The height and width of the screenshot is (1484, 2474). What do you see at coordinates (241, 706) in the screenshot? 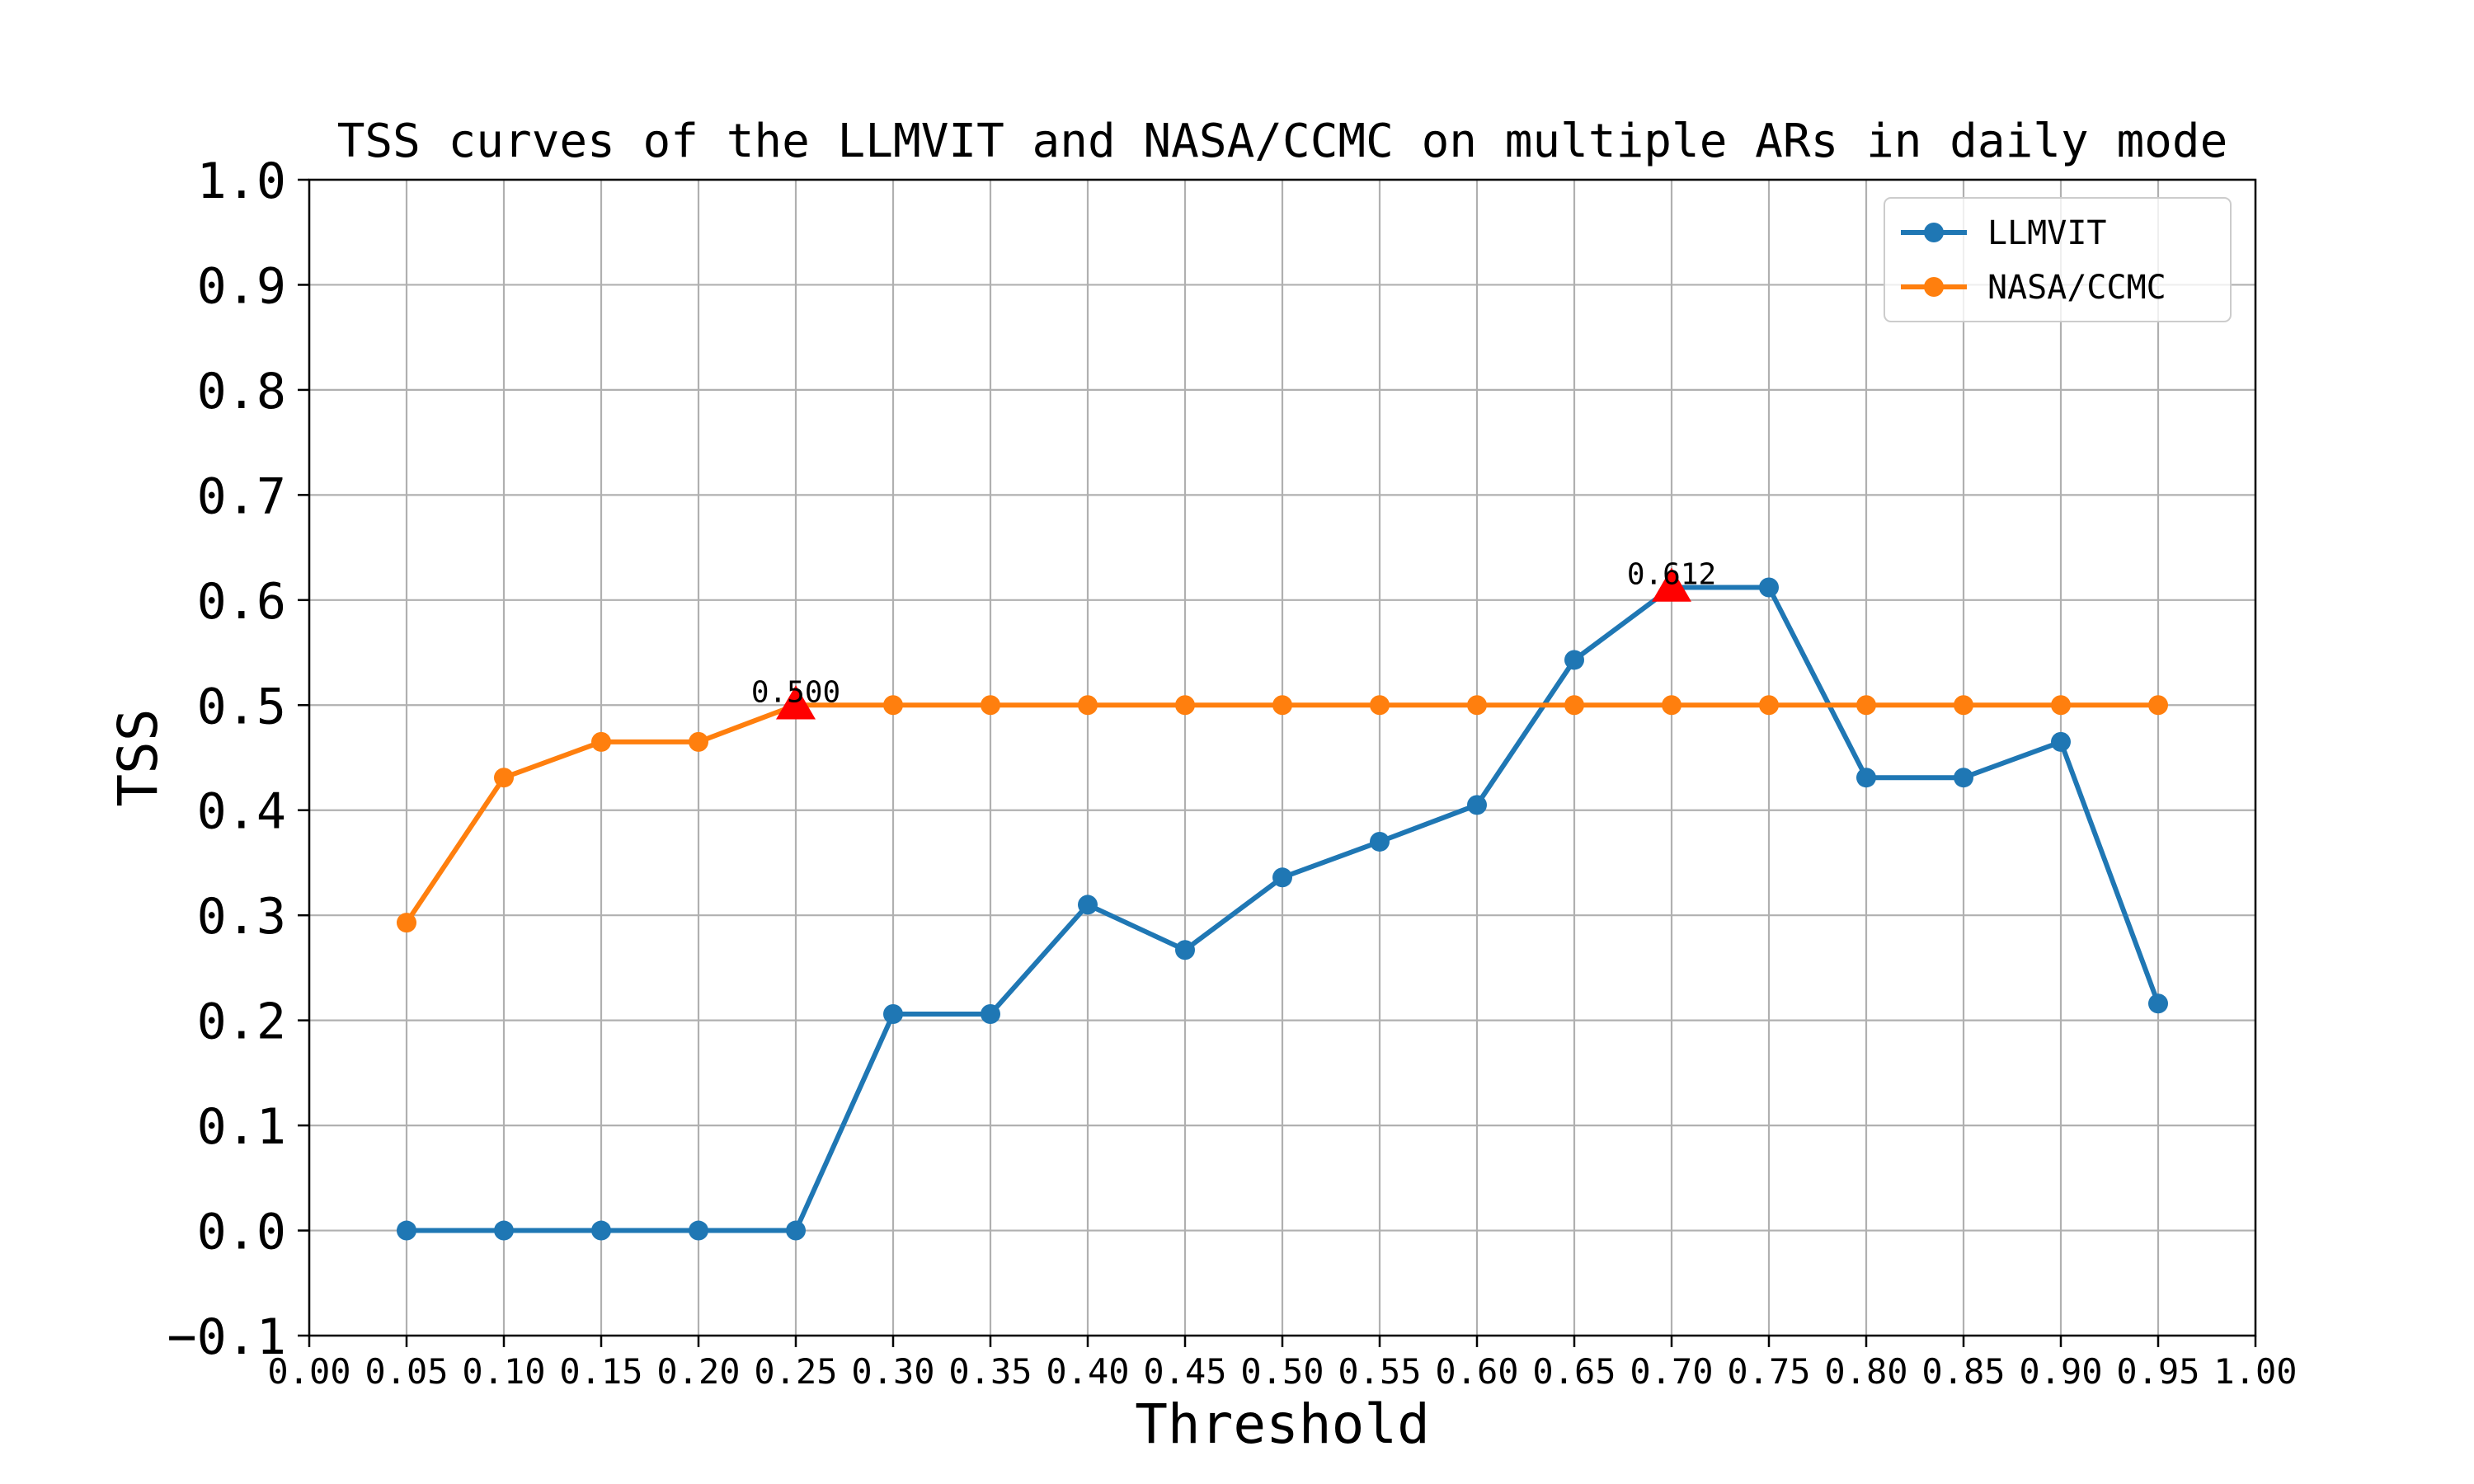
I see `y-tick-label: 0.5` at bounding box center [241, 706].